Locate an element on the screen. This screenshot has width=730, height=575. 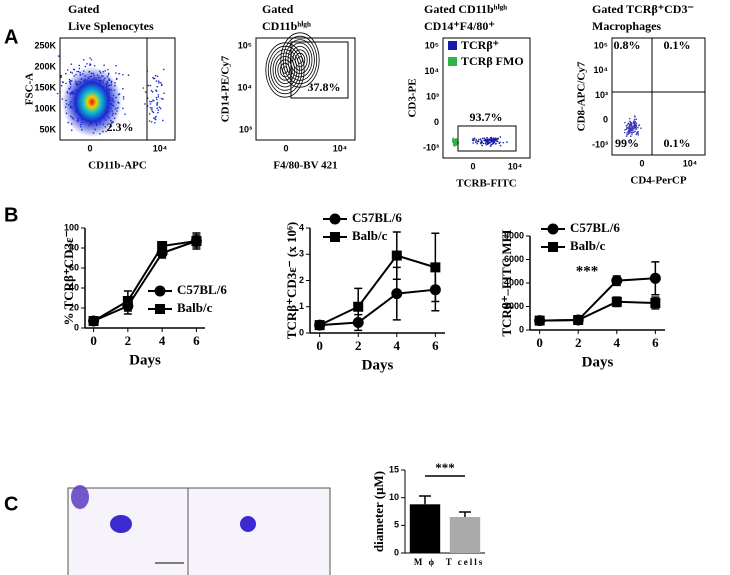
x-tick-label: 10⁴ is located at coordinates (160, 148).